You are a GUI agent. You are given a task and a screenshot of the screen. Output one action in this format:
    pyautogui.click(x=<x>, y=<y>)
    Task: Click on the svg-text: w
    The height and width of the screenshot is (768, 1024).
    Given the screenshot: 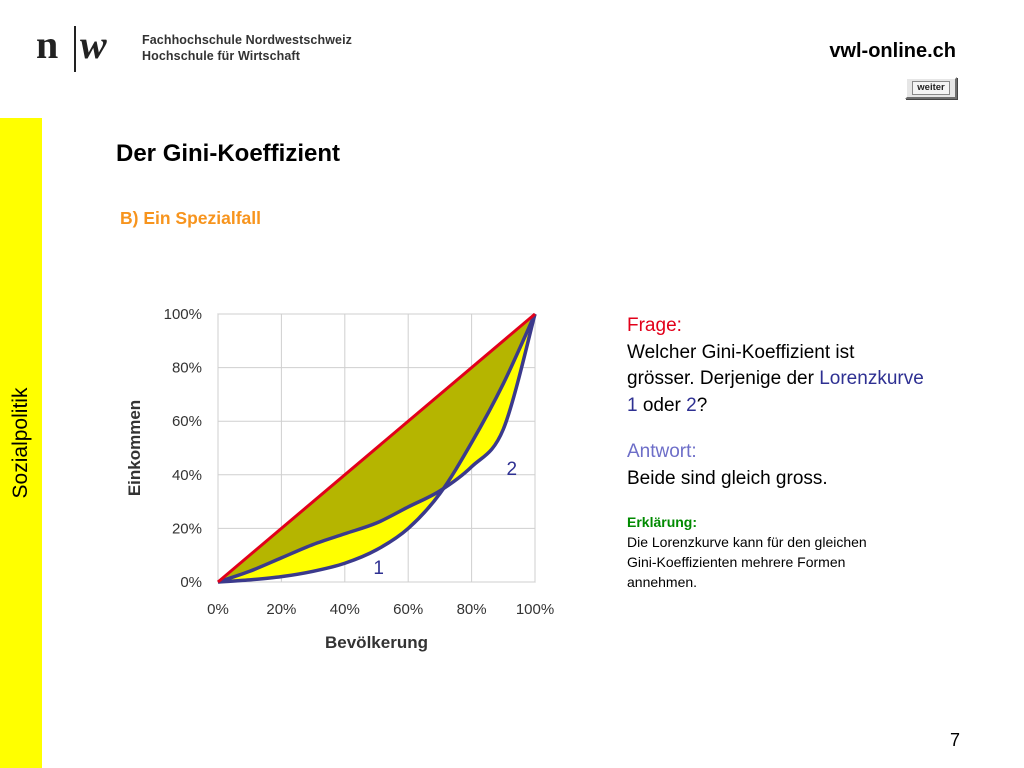 What is the action you would take?
    pyautogui.click(x=93, y=44)
    